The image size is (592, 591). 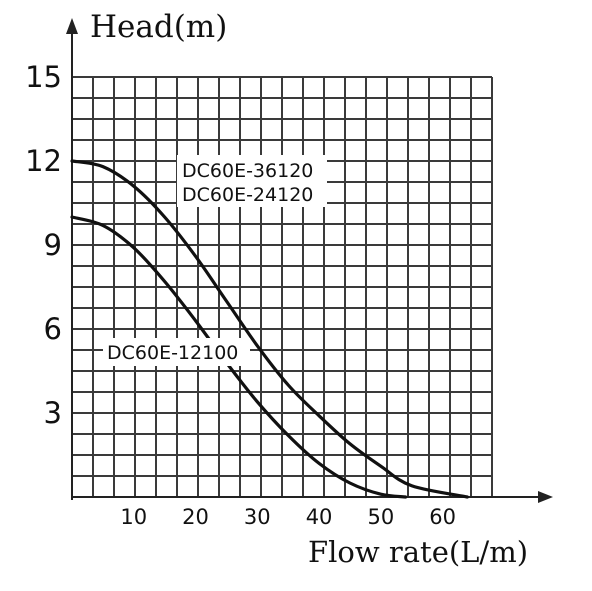 I want to click on label-box-lower, so click(x=176, y=352).